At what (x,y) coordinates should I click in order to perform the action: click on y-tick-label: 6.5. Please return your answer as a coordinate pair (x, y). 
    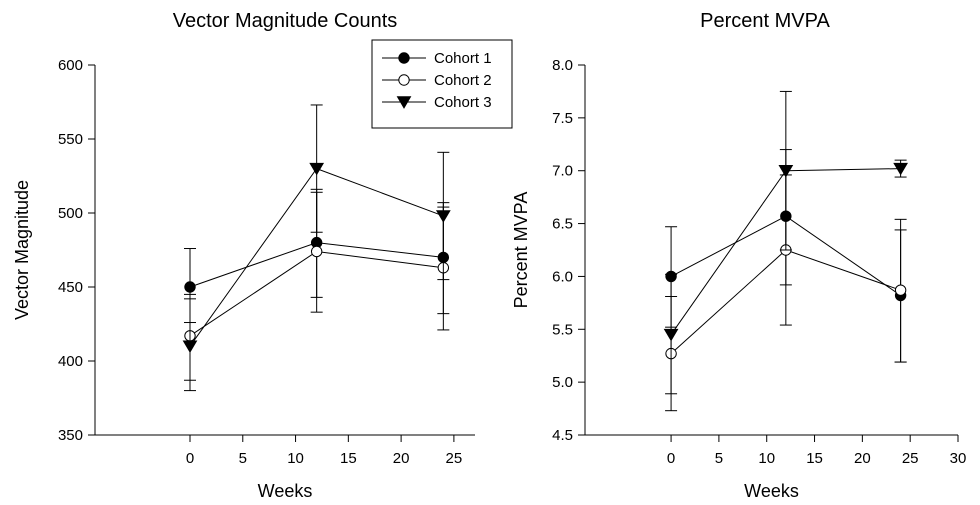
    Looking at the image, I should click on (562, 224).